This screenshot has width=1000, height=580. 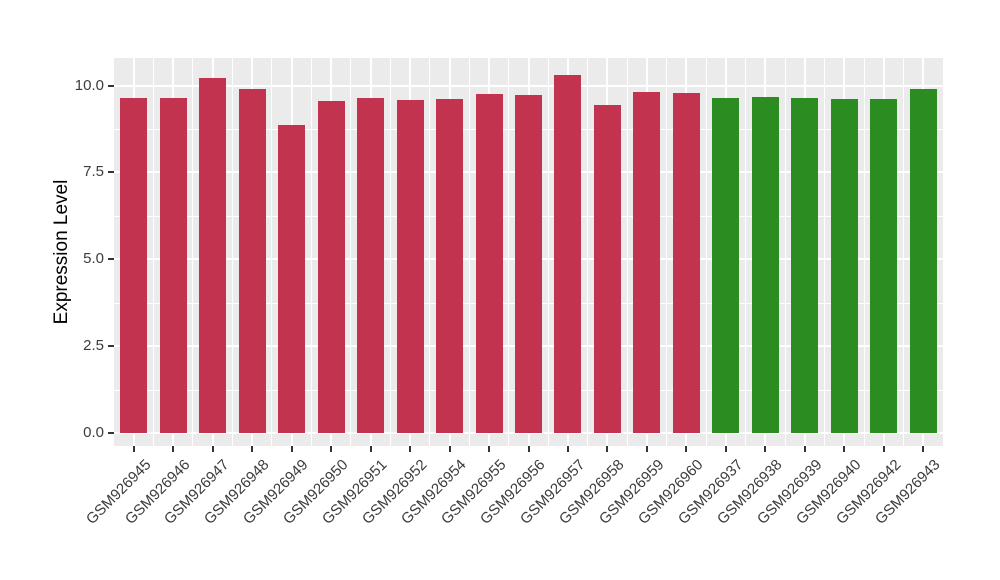 I want to click on bar-GSM926949, so click(x=292, y=278).